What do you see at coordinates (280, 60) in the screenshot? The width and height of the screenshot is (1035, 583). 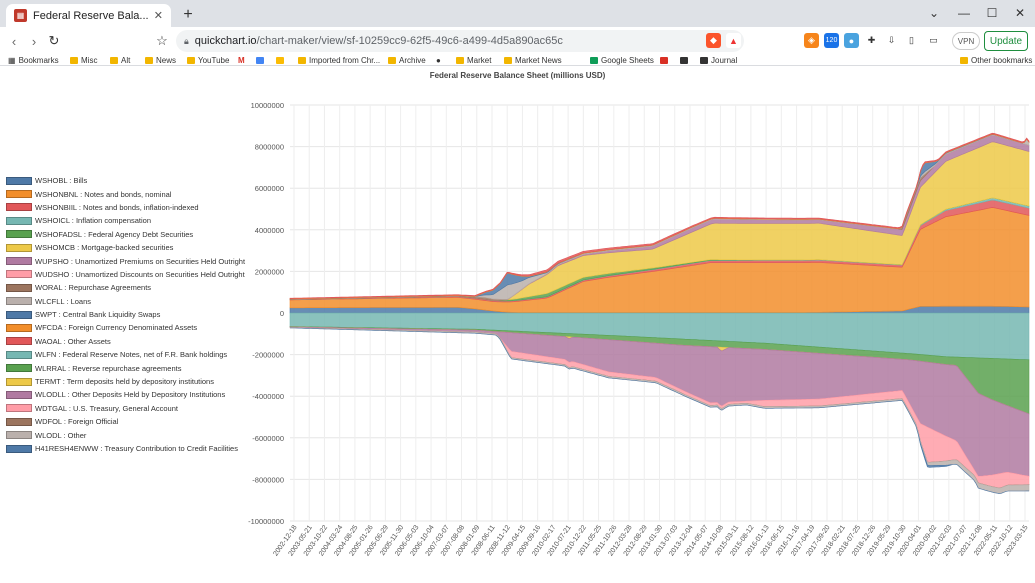 I see `bookmark-keep-icon` at bounding box center [280, 60].